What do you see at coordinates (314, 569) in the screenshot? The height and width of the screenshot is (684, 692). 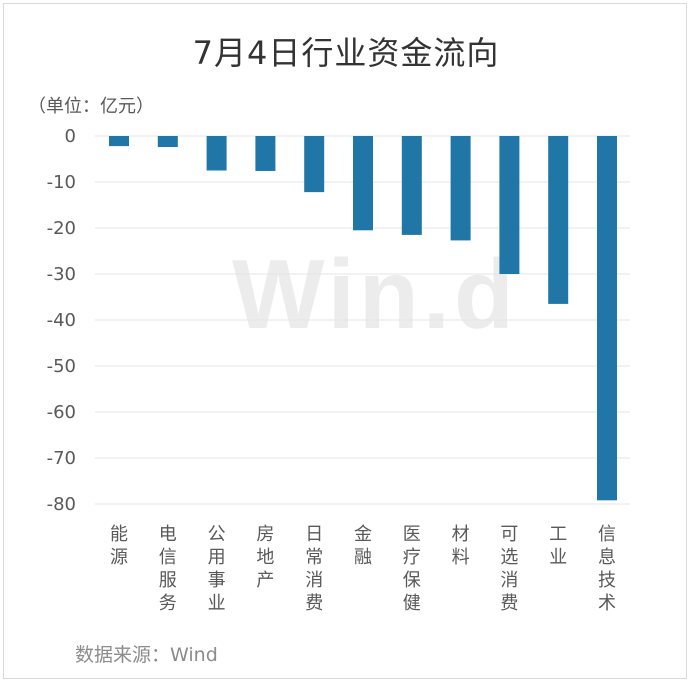 I see `x-category-label: 日常消费` at bounding box center [314, 569].